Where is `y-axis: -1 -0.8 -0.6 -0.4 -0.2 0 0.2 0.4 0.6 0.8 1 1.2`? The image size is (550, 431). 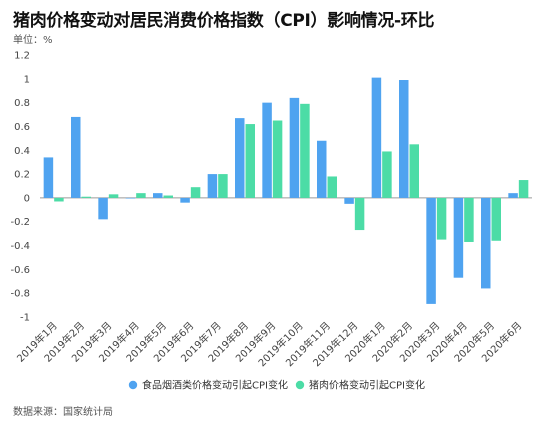
y-axis: -1 -0.8 -0.6 -0.4 -0.2 0 0.2 0.4 0.6 0.8 1 1.2 is located at coordinates (20, 187).